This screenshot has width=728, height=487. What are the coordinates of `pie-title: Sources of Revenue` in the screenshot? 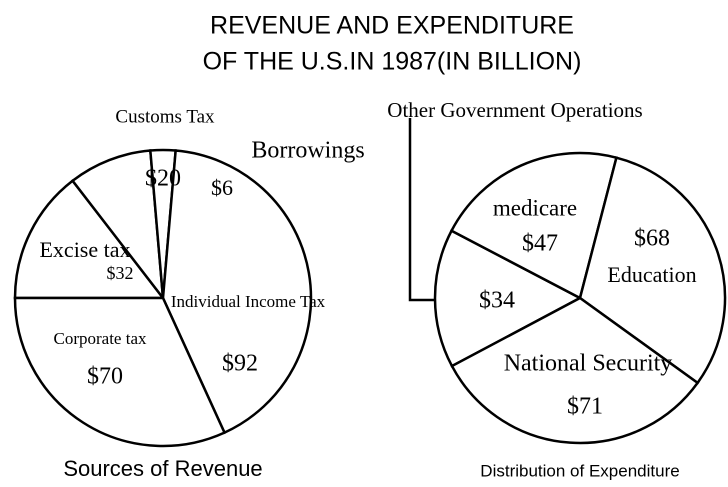 It's located at (162, 468).